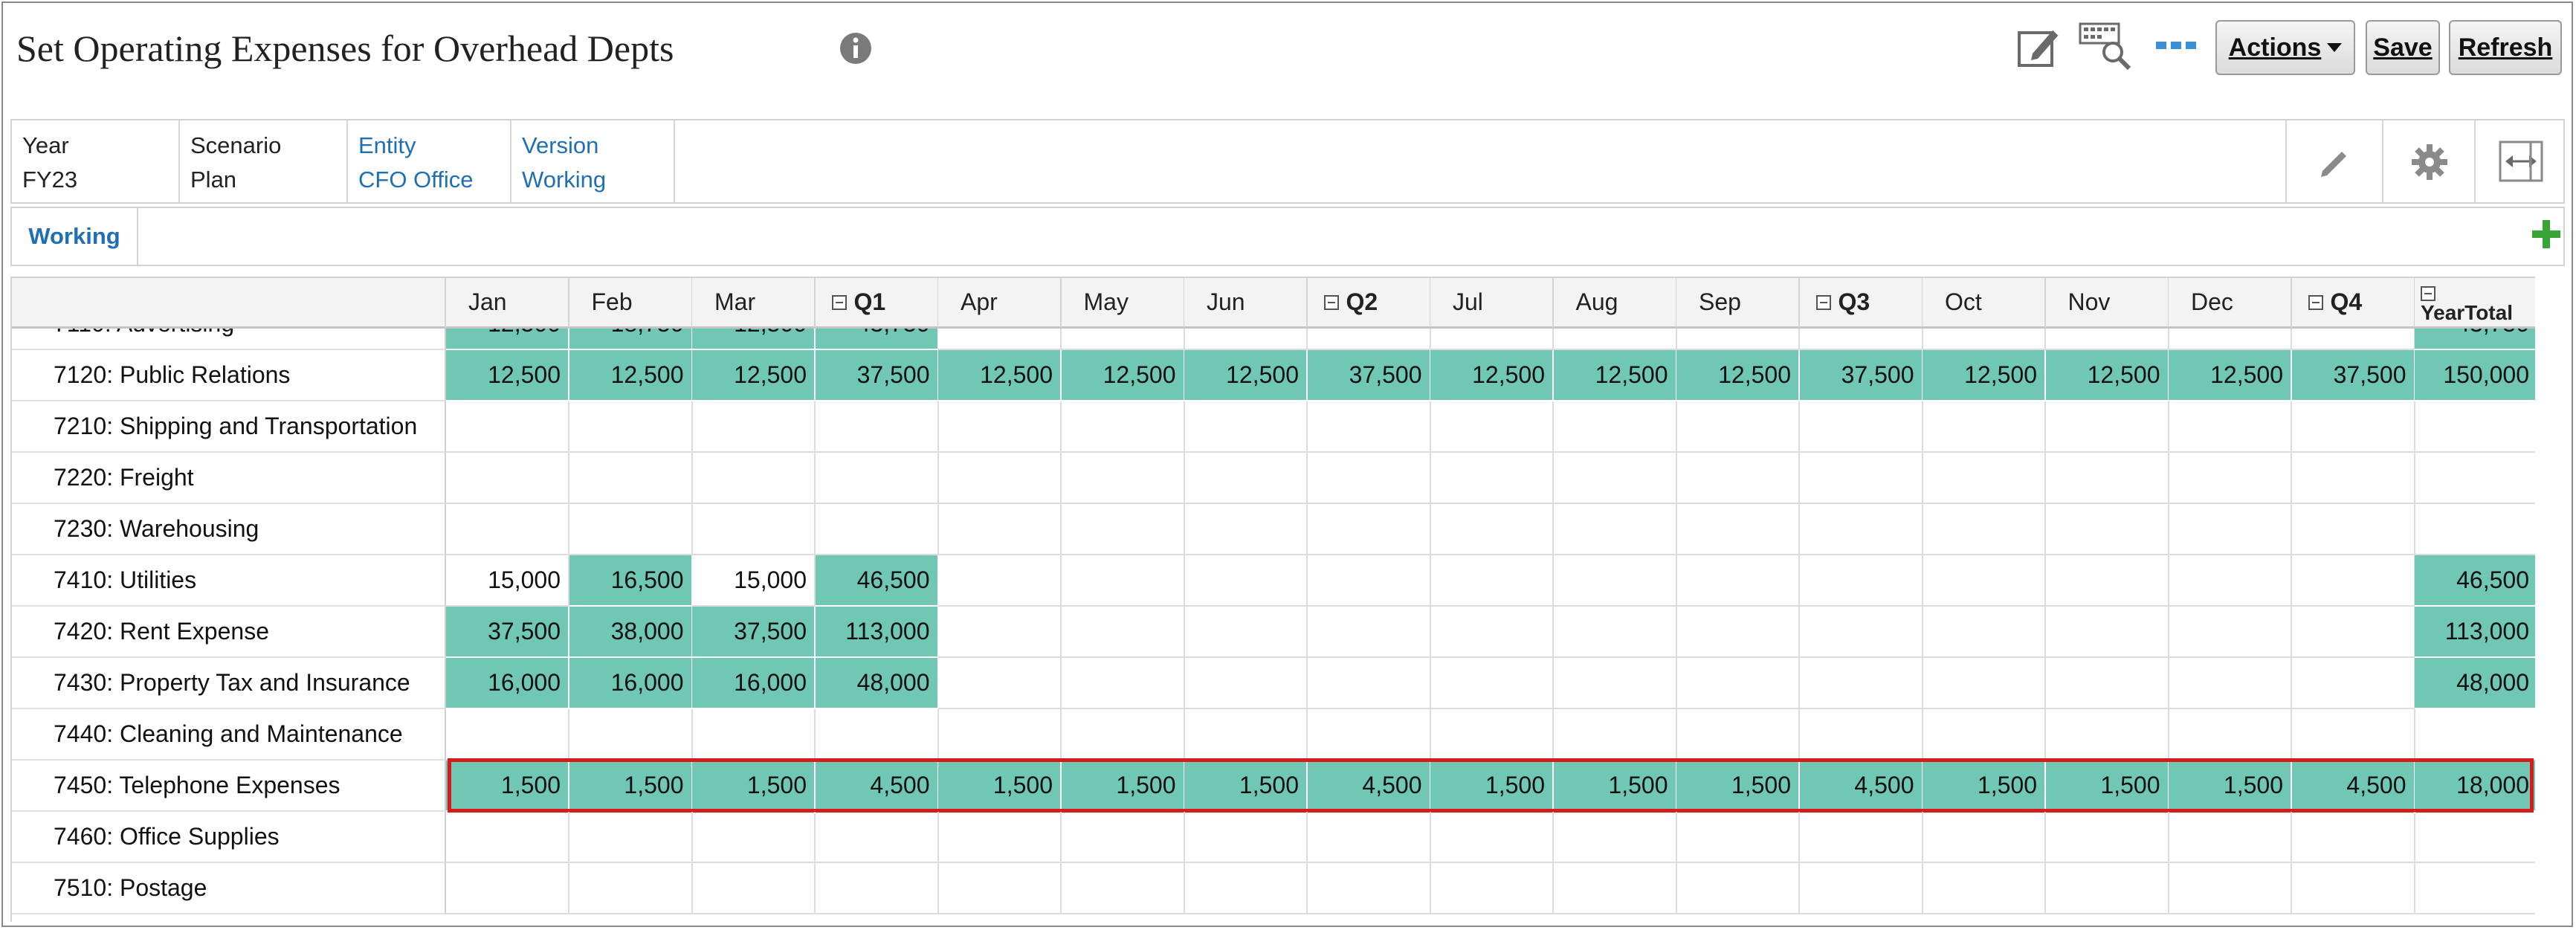 This screenshot has height=930, width=2576. Describe the element at coordinates (2475, 303) in the screenshot. I see `column-header: YearTotal` at that location.